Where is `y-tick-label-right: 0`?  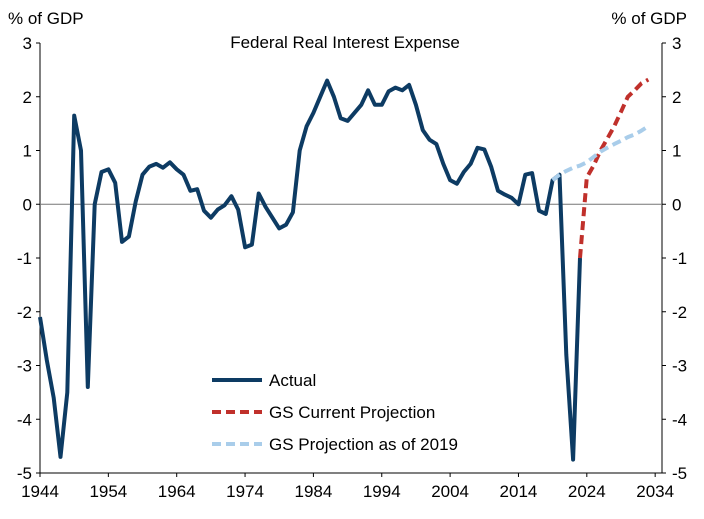 y-tick-label-right: 0 is located at coordinates (676, 204).